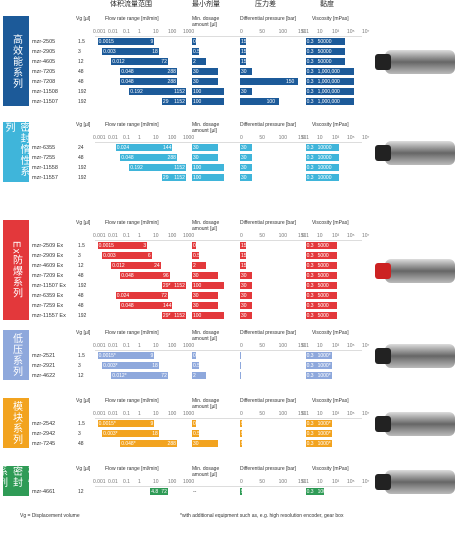 The height and width of the screenshot is (534, 474). Describe the element at coordinates (44, 356) in the screenshot. I see `model-name: mzr-2521` at that location.